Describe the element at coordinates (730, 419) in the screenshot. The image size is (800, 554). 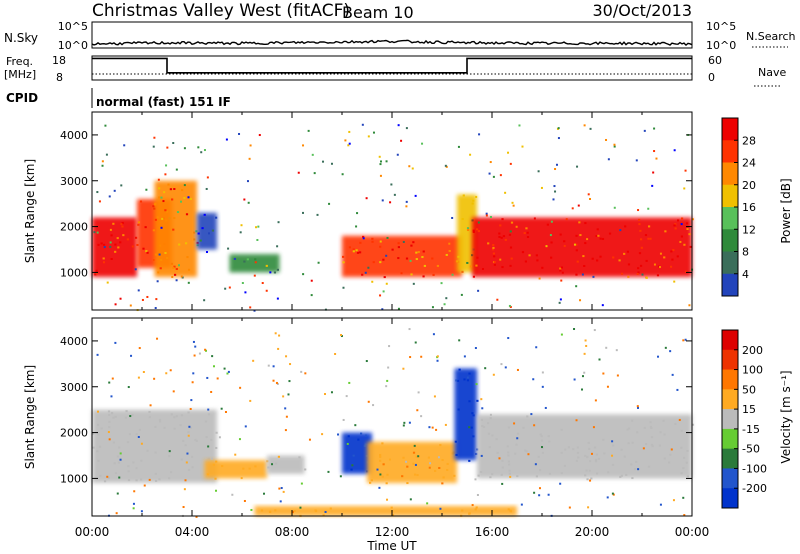
I see `colorbar-frame` at that location.